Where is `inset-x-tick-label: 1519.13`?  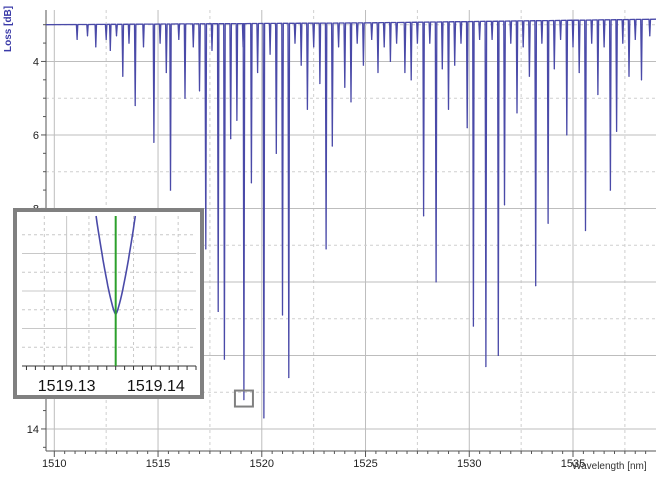
inset-x-tick-label: 1519.13 is located at coordinates (67, 386).